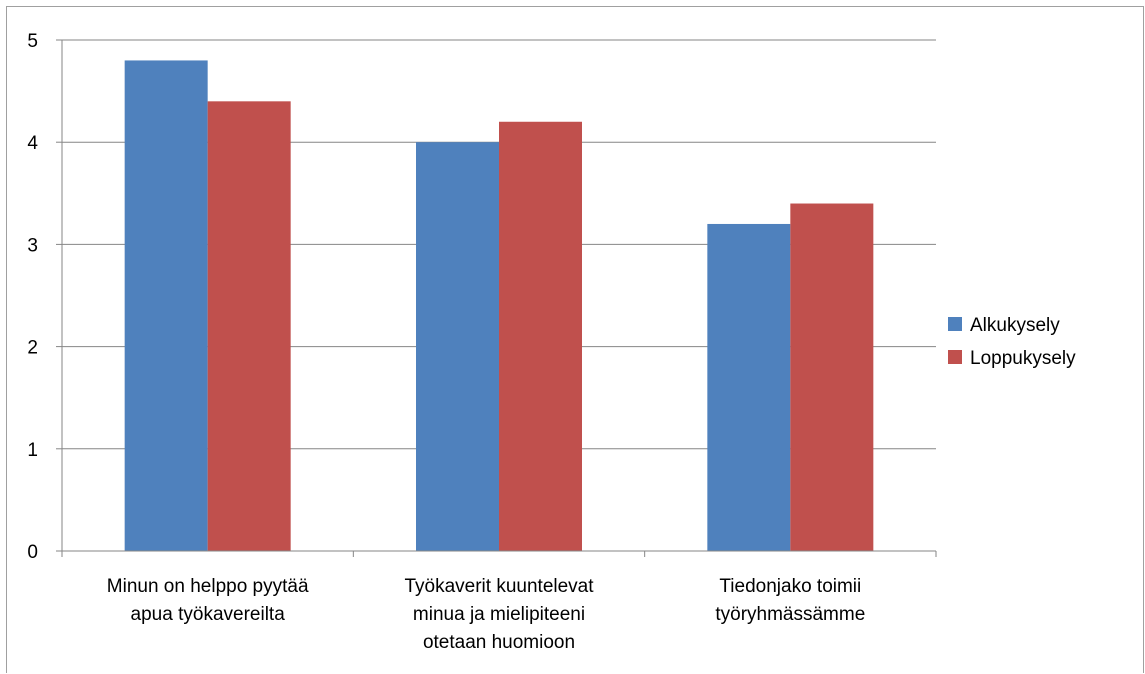 The width and height of the screenshot is (1145, 674). Describe the element at coordinates (790, 586) in the screenshot. I see `category-label-line: Tiedonjako toimii` at that location.